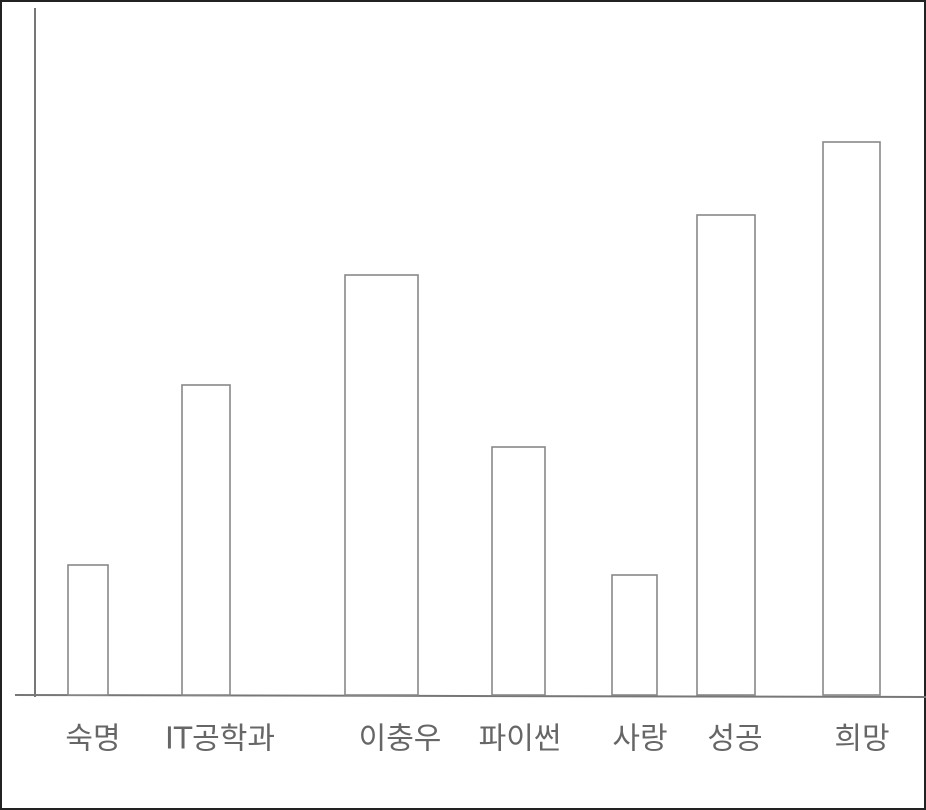 The image size is (926, 810). Describe the element at coordinates (220, 739) in the screenshot. I see `x-tick-label: IT공학과` at that location.